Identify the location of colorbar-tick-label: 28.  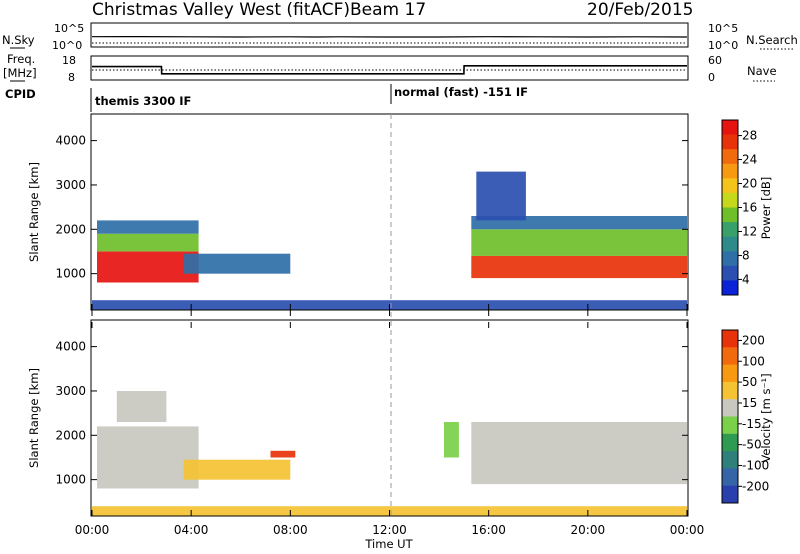
(749, 136).